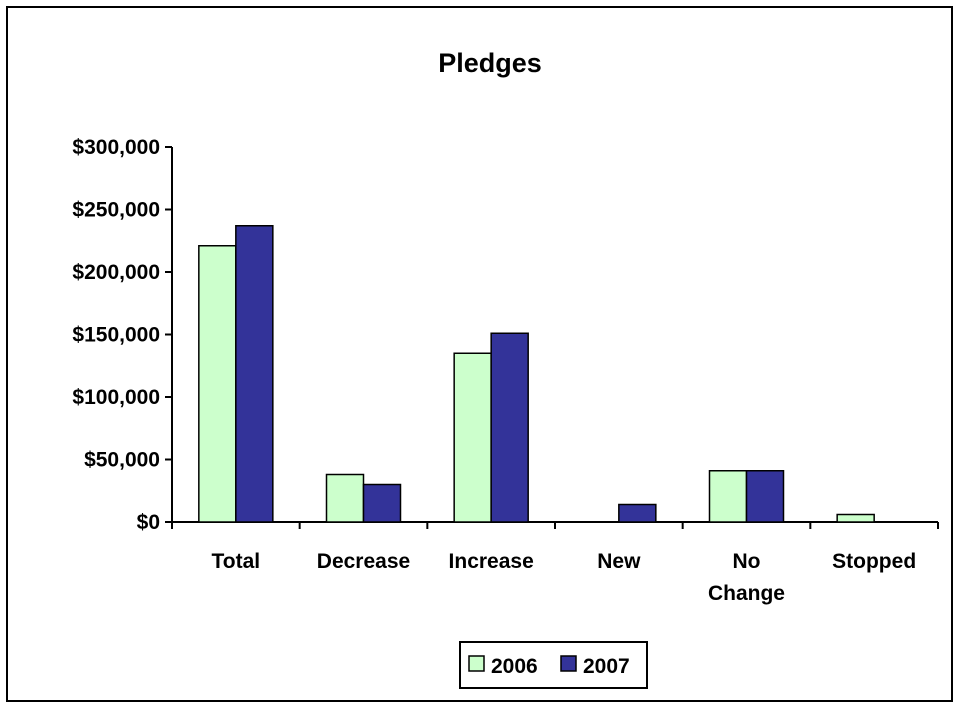 The width and height of the screenshot is (959, 707). I want to click on x-category-label: Change, so click(746, 593).